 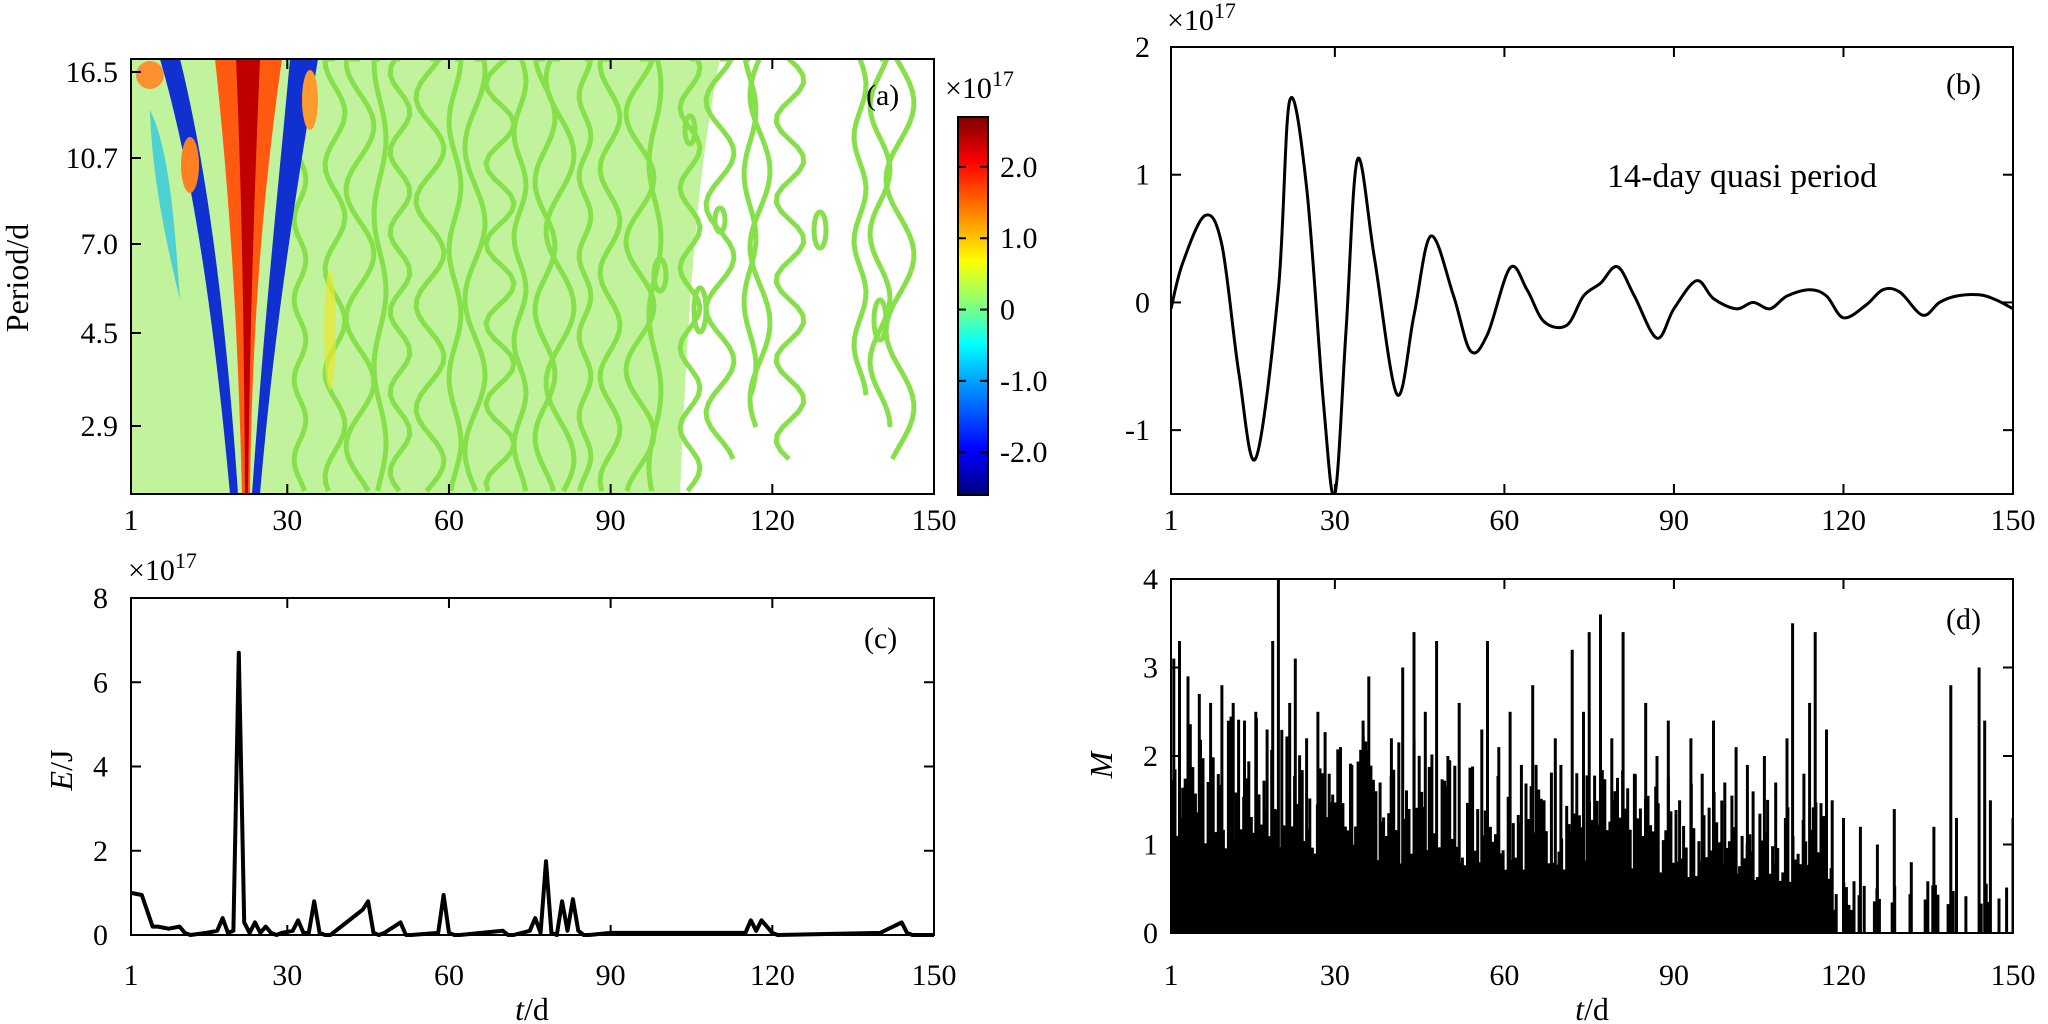 What do you see at coordinates (611, 975) in the screenshot?
I see `x-tick-label: 90` at bounding box center [611, 975].